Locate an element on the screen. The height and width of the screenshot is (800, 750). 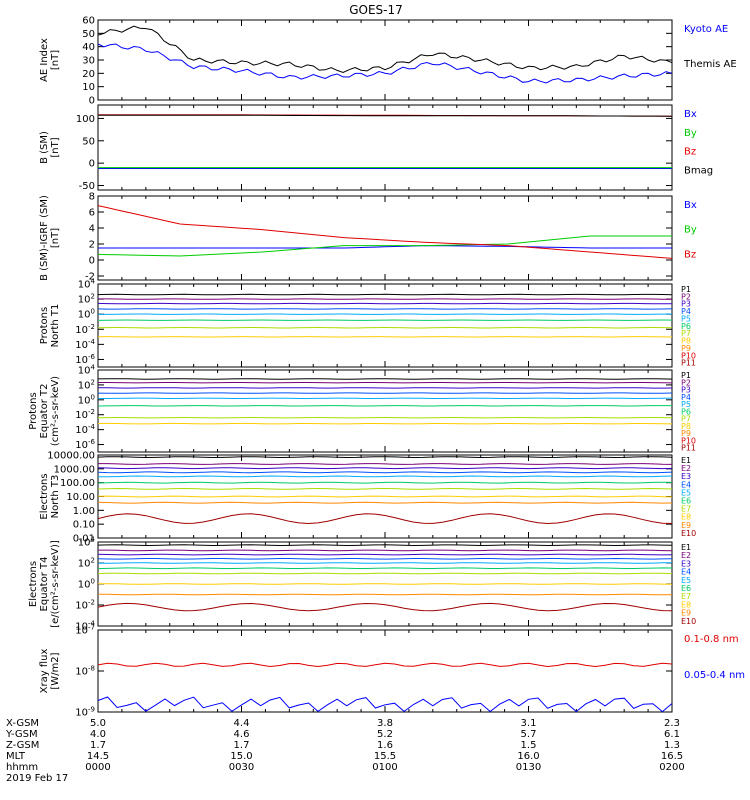
chart-title: GOES-17 is located at coordinates (376, 10).